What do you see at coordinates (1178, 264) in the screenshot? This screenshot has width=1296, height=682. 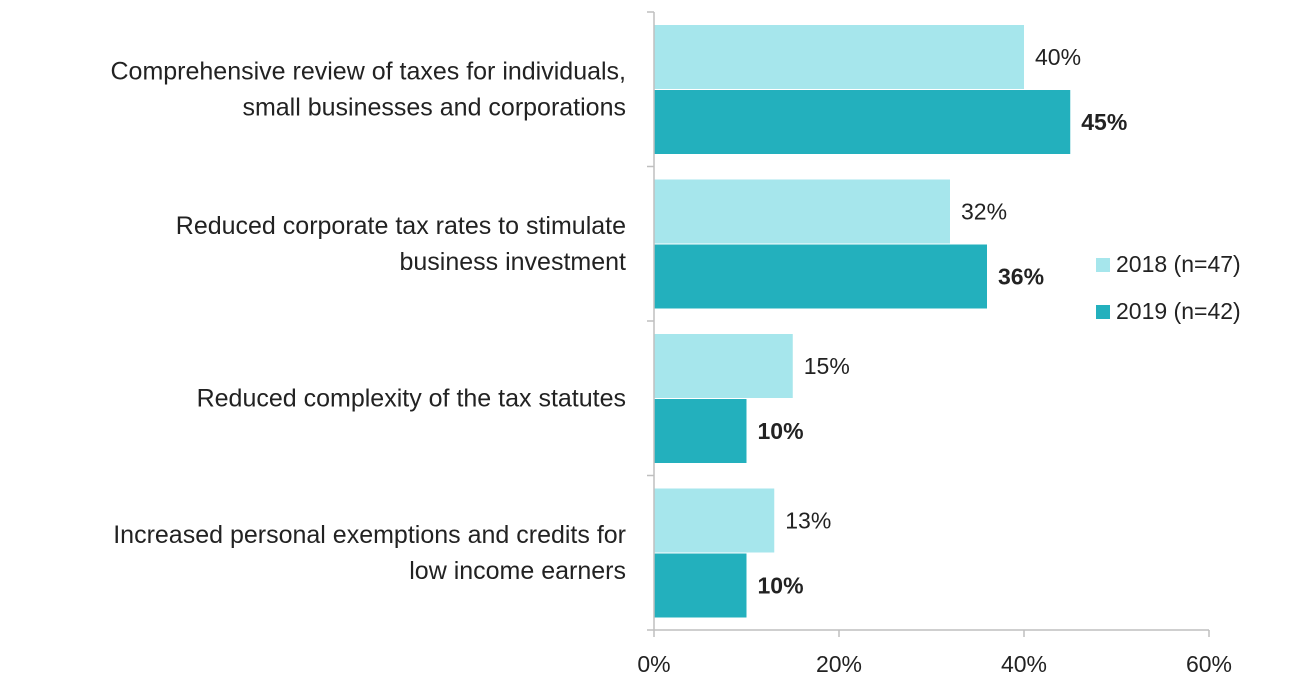 I see `legend-label-2018: 2018 (n=47)` at bounding box center [1178, 264].